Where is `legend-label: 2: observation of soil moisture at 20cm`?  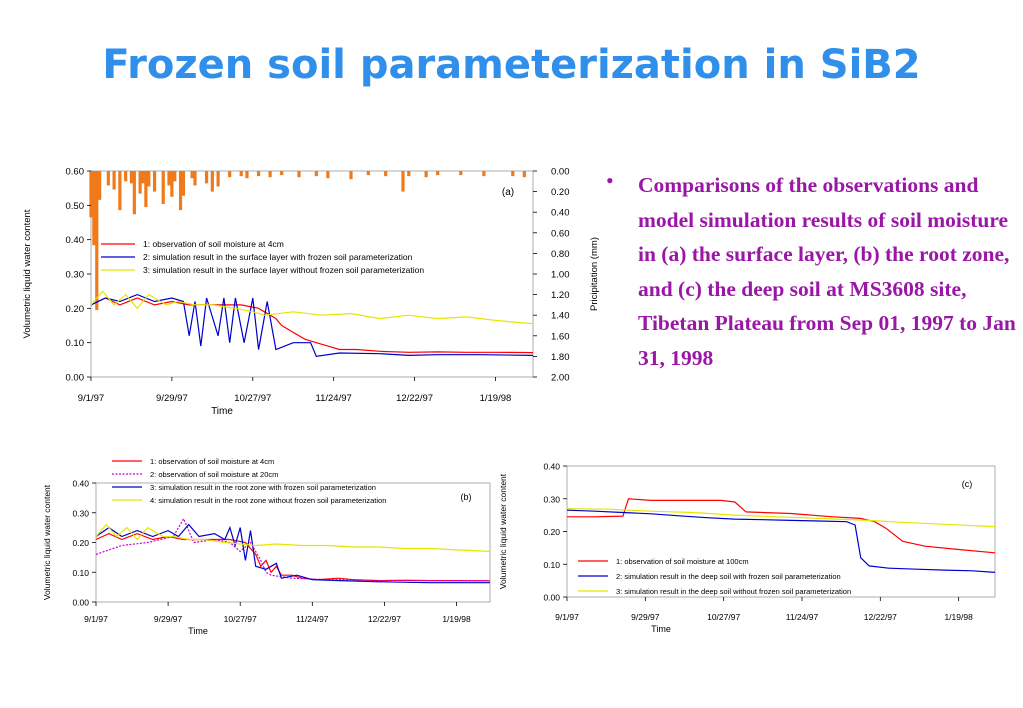 legend-label: 2: observation of soil moisture at 20cm is located at coordinates (214, 474).